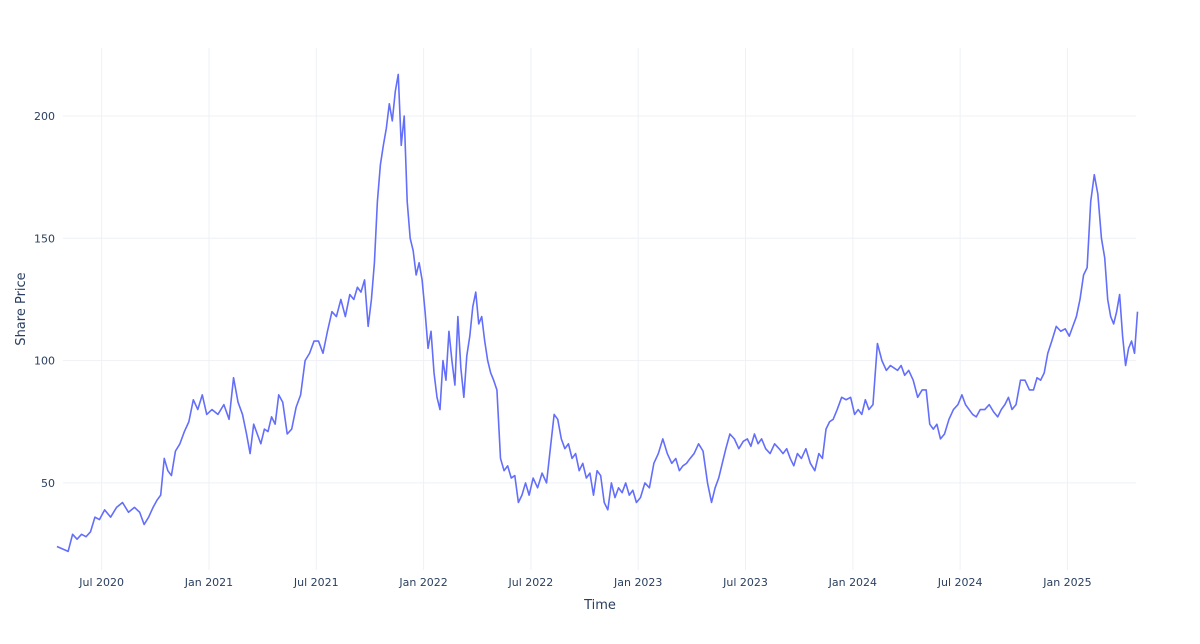 The height and width of the screenshot is (644, 1200). Describe the element at coordinates (208, 582) in the screenshot. I see `x-tick-label: Jan 2021` at that location.